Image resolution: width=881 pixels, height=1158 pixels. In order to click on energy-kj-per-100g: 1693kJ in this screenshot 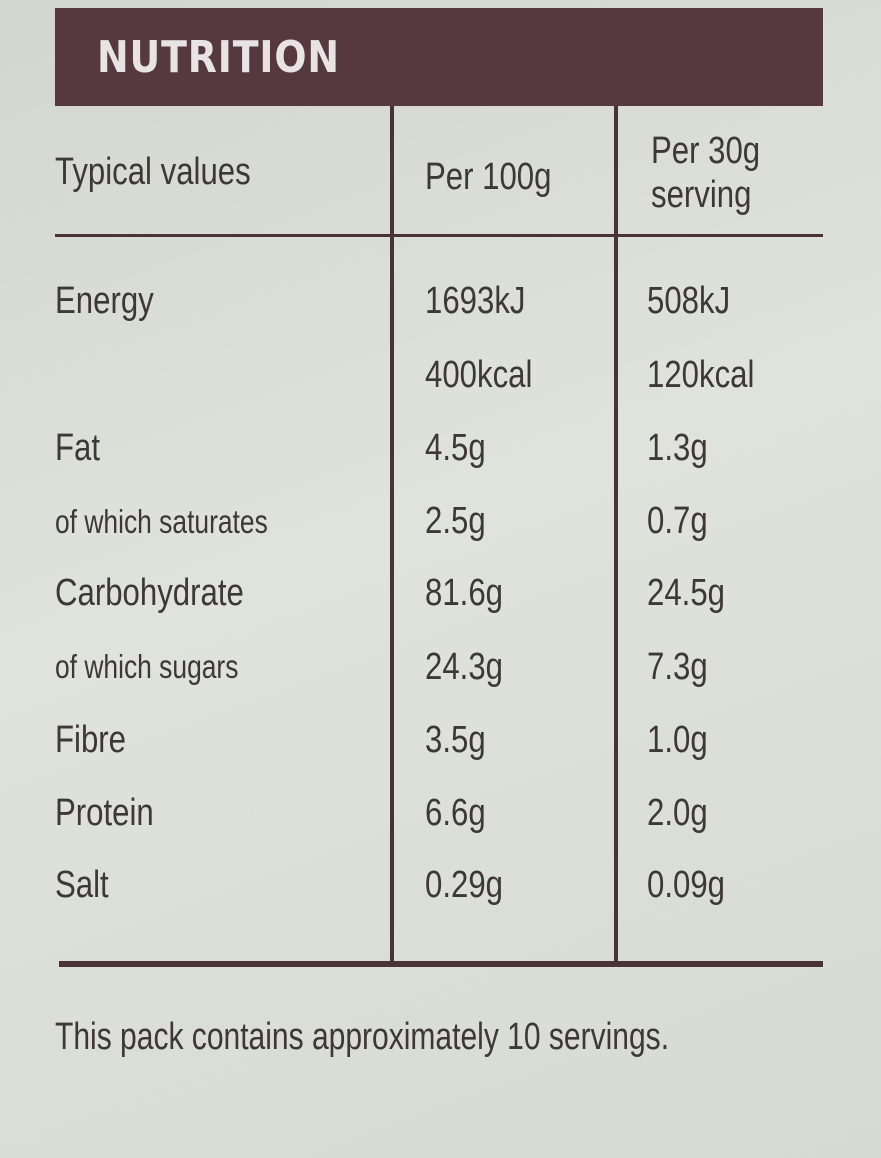, I will do `click(475, 301)`.